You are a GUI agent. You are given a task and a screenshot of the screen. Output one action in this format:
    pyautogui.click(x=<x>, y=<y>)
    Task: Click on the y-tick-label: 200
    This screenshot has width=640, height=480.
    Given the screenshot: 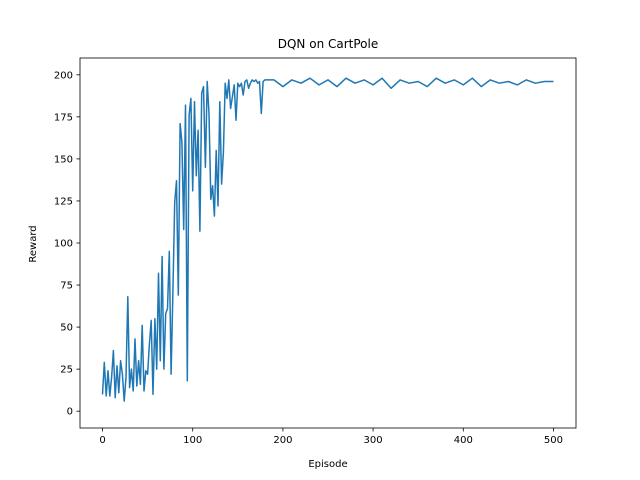 What is the action you would take?
    pyautogui.click(x=63, y=75)
    